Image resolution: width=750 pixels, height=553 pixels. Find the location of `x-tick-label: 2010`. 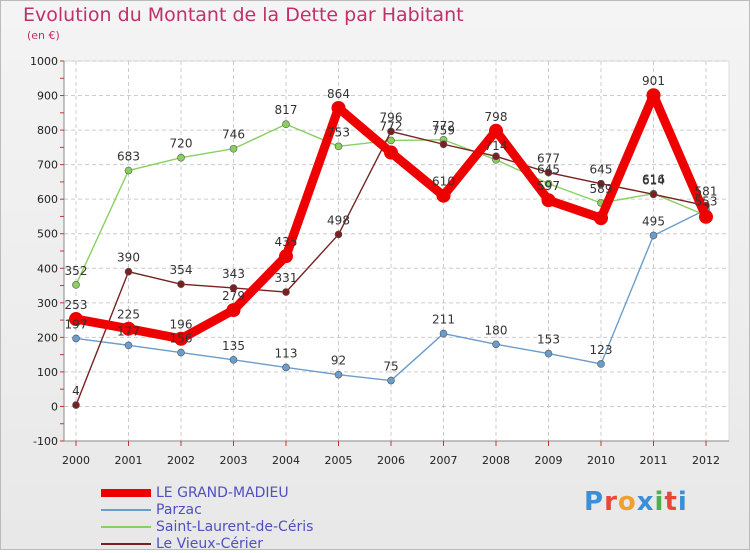

x-tick-label: 2010 is located at coordinates (601, 460).